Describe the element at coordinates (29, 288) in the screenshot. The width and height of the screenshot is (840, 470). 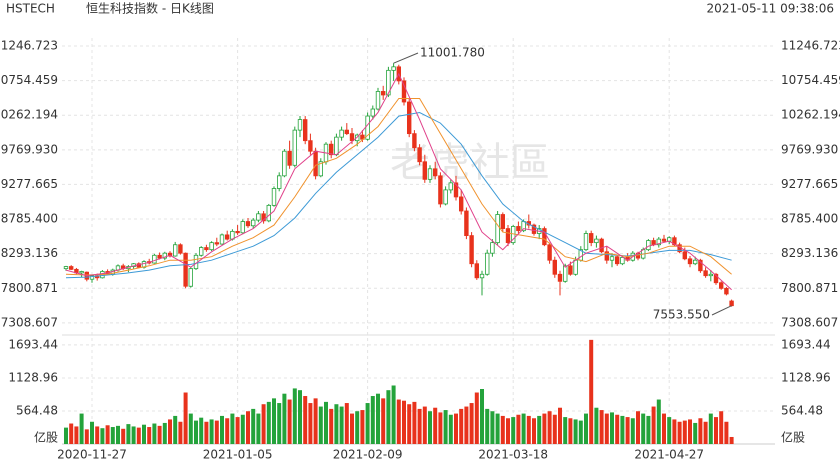
I see `y-tick-label: 7800.871` at that location.